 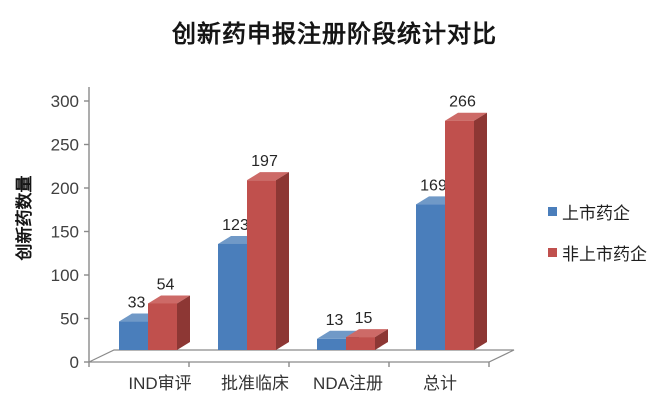 I want to click on data-label: 13, so click(x=335, y=320).